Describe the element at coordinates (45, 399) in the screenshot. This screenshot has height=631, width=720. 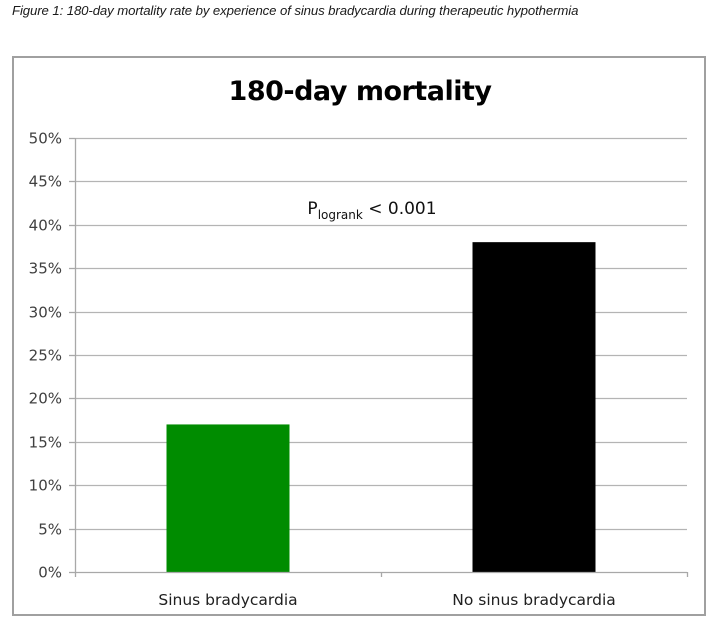
I see `y-tick-label: 20%` at that location.